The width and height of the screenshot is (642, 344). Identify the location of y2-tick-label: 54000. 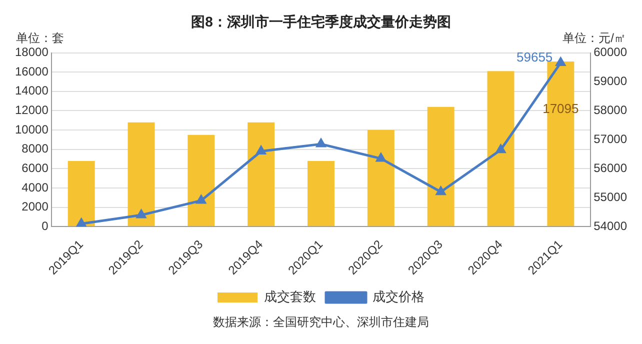
(611, 225).